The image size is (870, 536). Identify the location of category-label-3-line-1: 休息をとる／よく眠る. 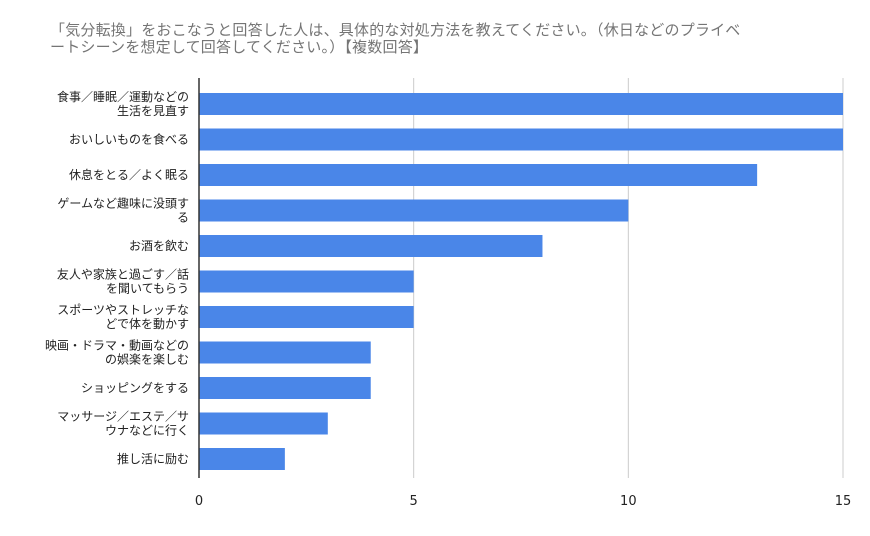
(129, 174).